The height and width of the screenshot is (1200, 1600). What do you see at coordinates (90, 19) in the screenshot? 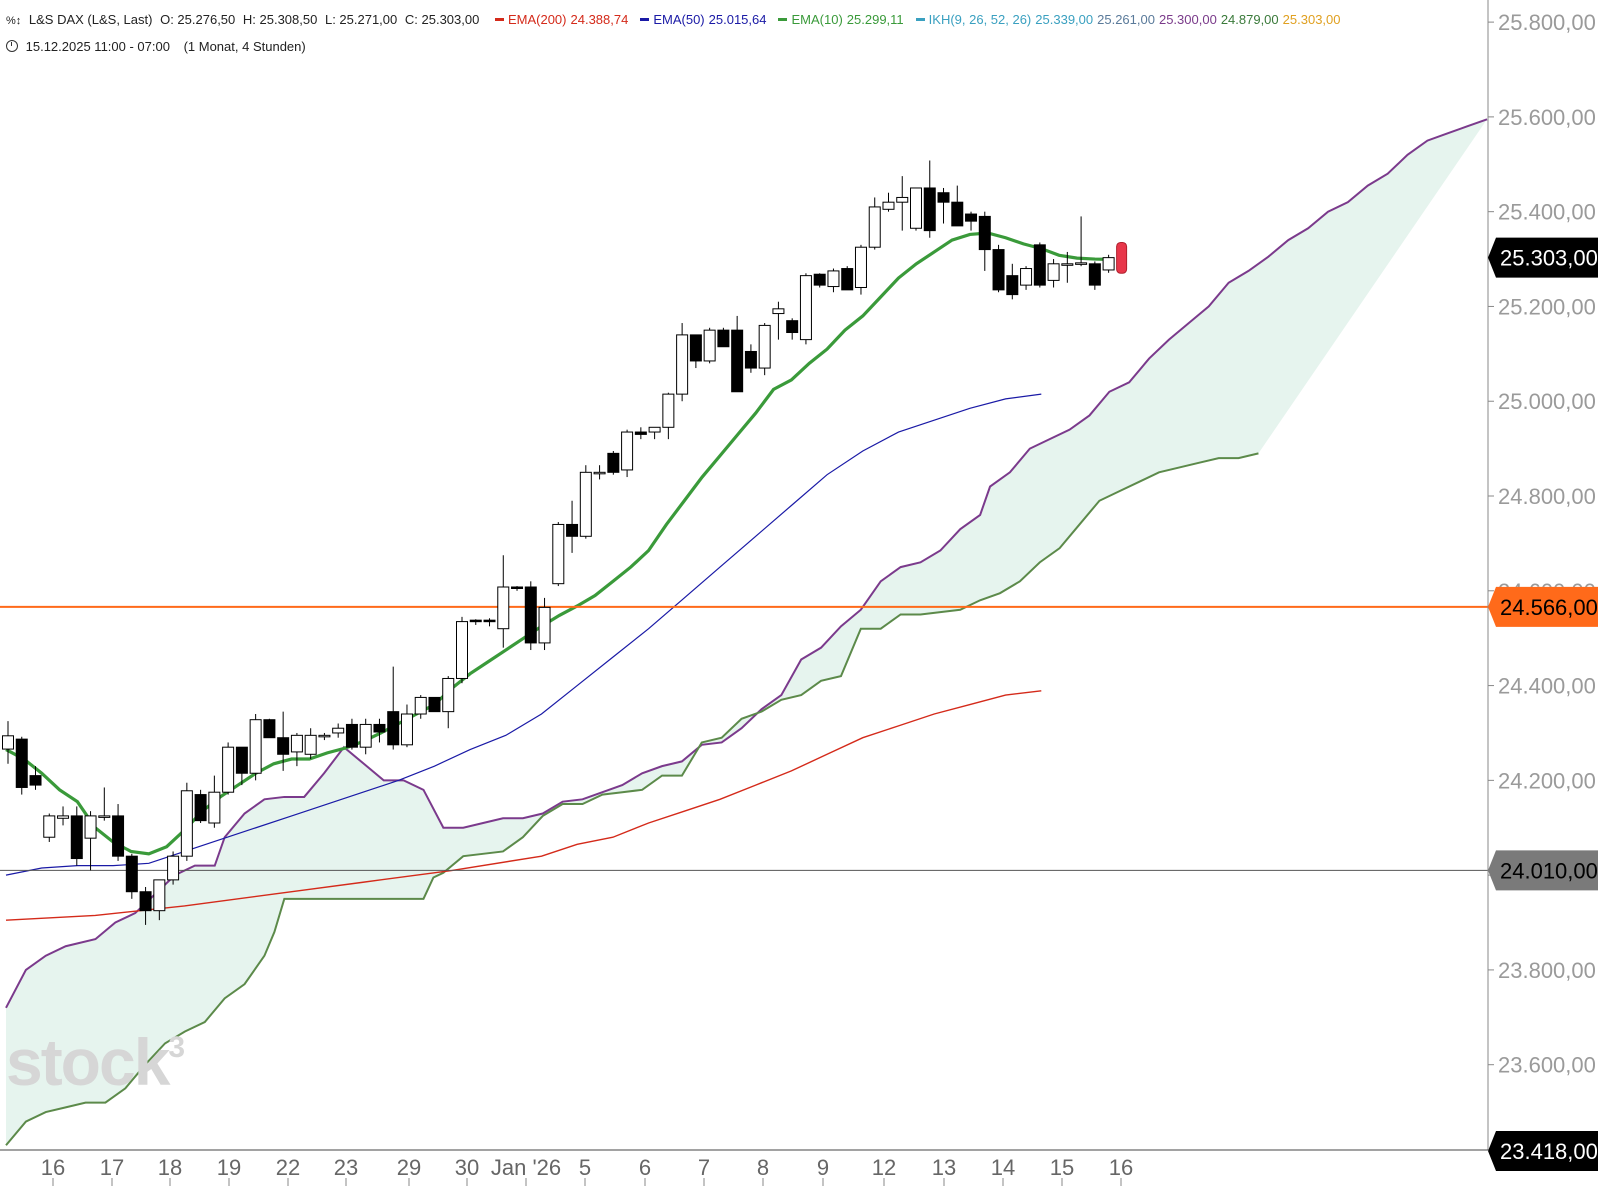
I see `symbol-name: L&S DAX (L&S, Last)` at bounding box center [90, 19].